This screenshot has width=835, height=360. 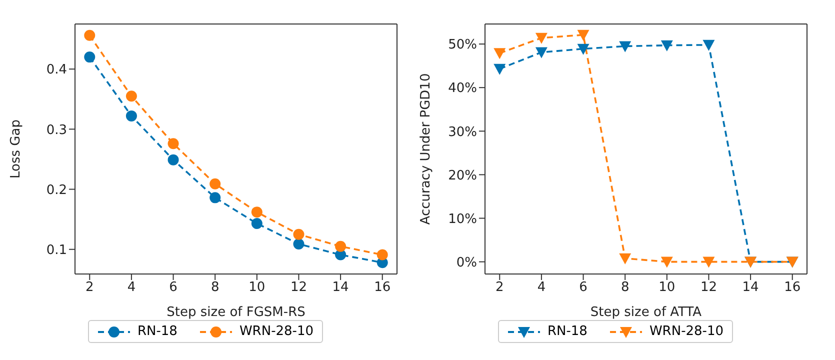 What do you see at coordinates (462, 219) in the screenshot?
I see `y-tick-label: 10%` at bounding box center [462, 219].